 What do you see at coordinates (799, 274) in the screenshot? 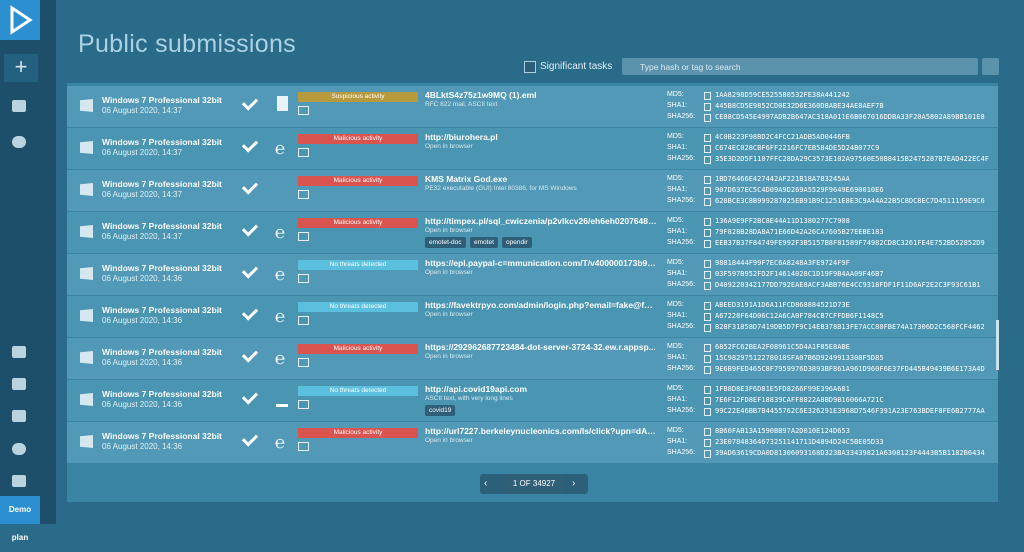
I see `hash-value: 03F597B952FD2F14614028C1D19F9B4AA09F46B7` at bounding box center [799, 274].